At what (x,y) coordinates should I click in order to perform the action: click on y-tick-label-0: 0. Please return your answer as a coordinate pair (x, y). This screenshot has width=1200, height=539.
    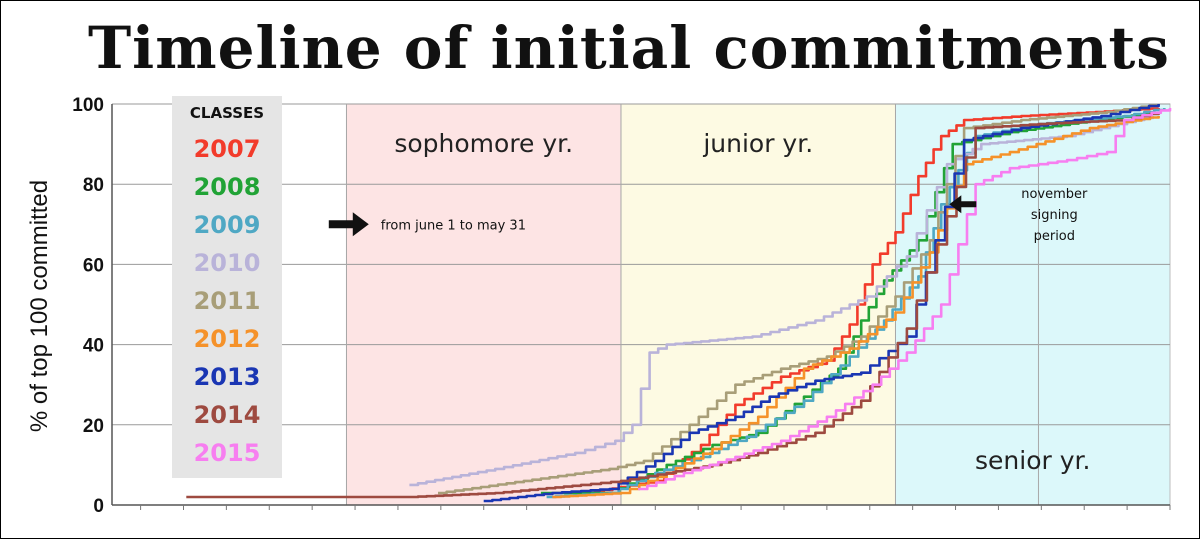
    Looking at the image, I should click on (98, 506).